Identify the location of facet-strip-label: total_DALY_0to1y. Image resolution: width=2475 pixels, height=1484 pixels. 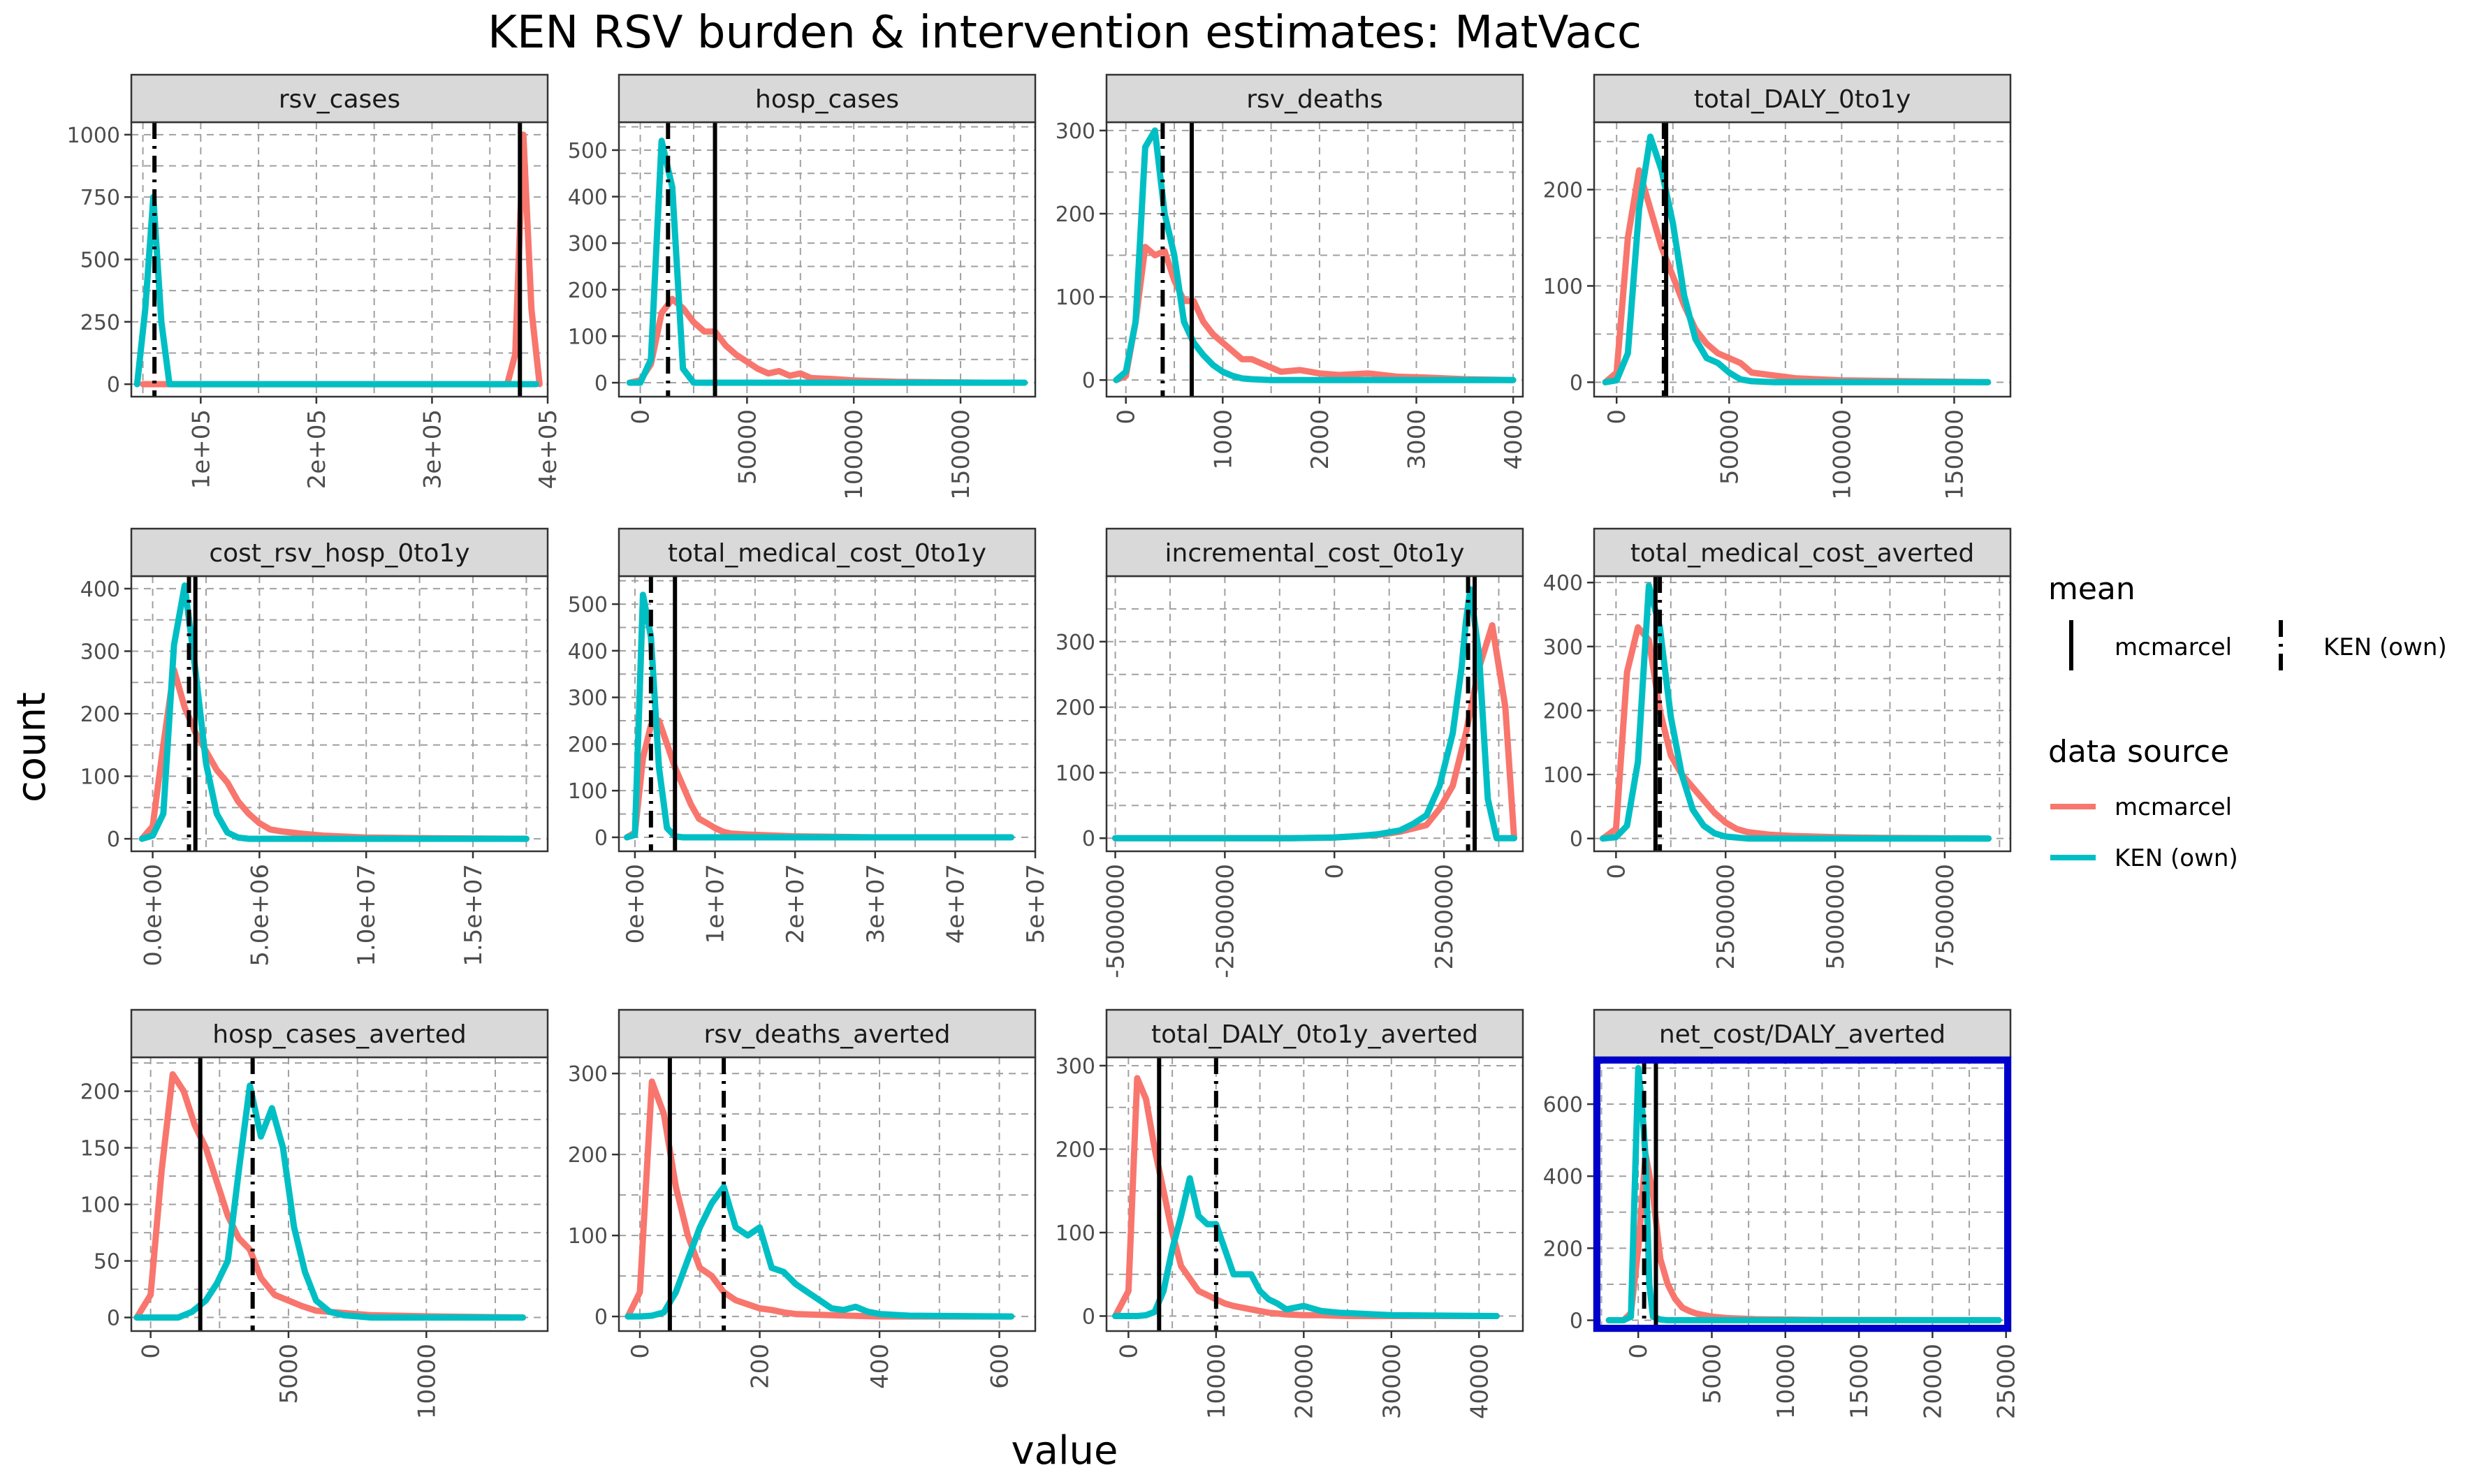
(1802, 99).